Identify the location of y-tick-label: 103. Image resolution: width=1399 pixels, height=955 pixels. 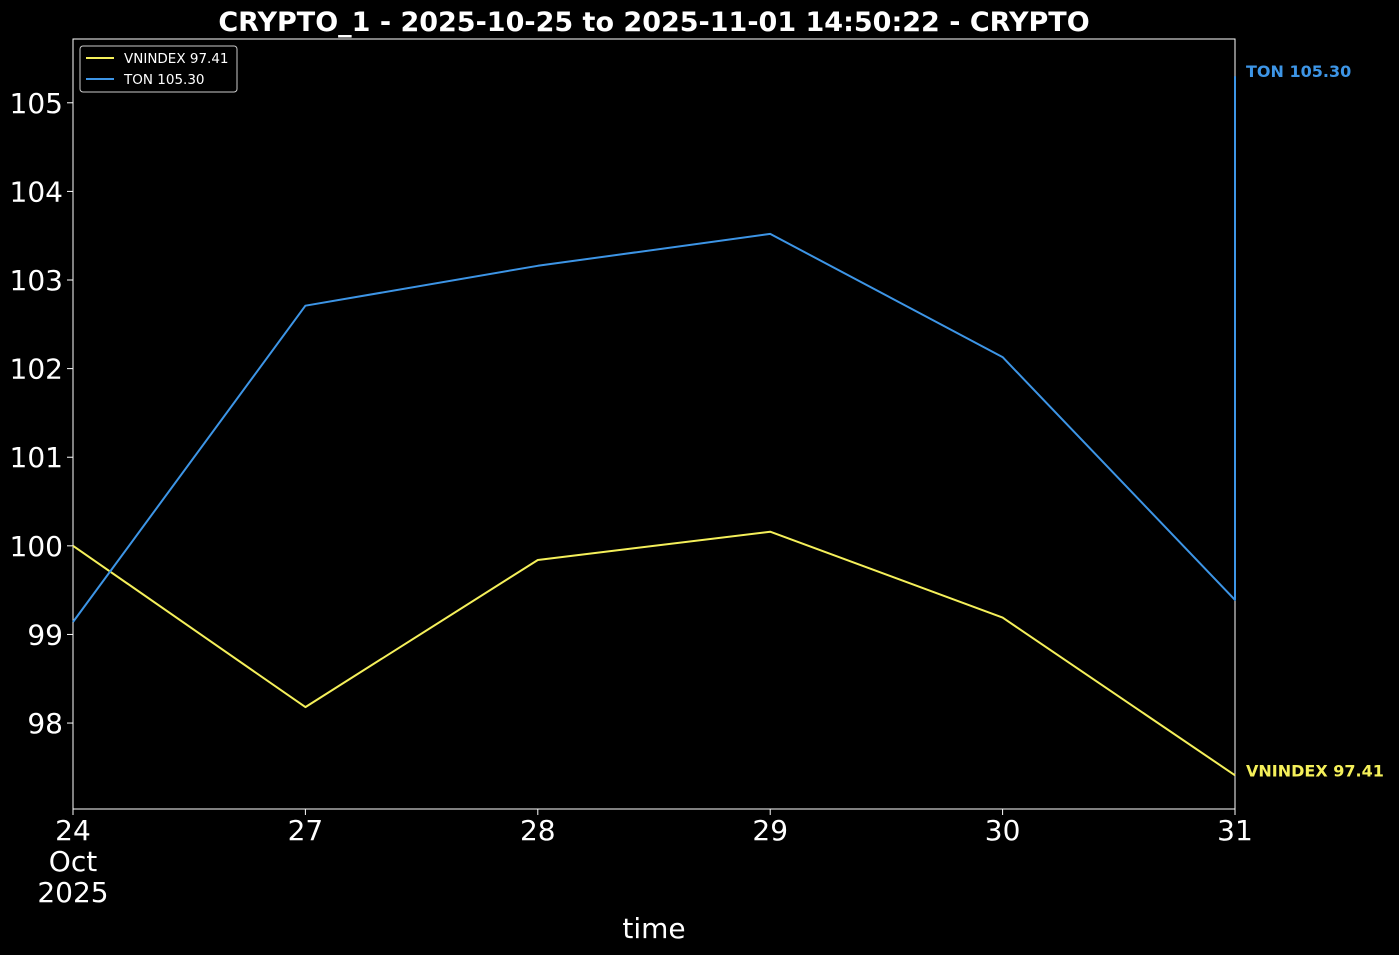
(36, 280).